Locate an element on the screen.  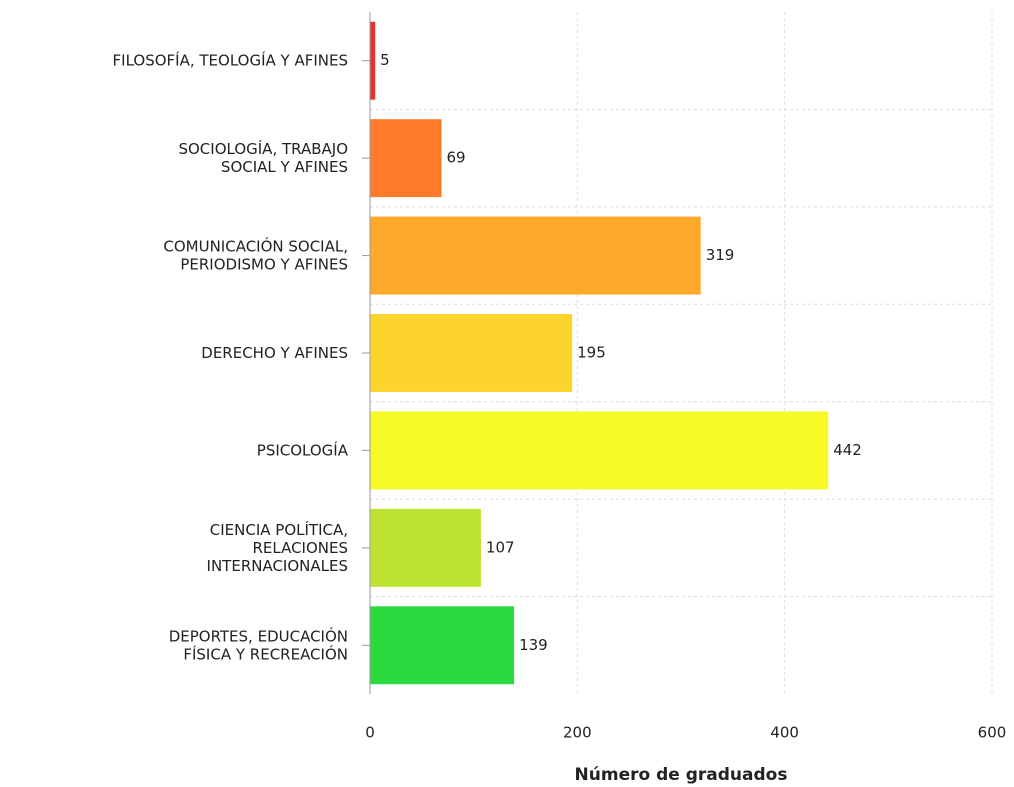
value-label: 195 is located at coordinates (591, 353).